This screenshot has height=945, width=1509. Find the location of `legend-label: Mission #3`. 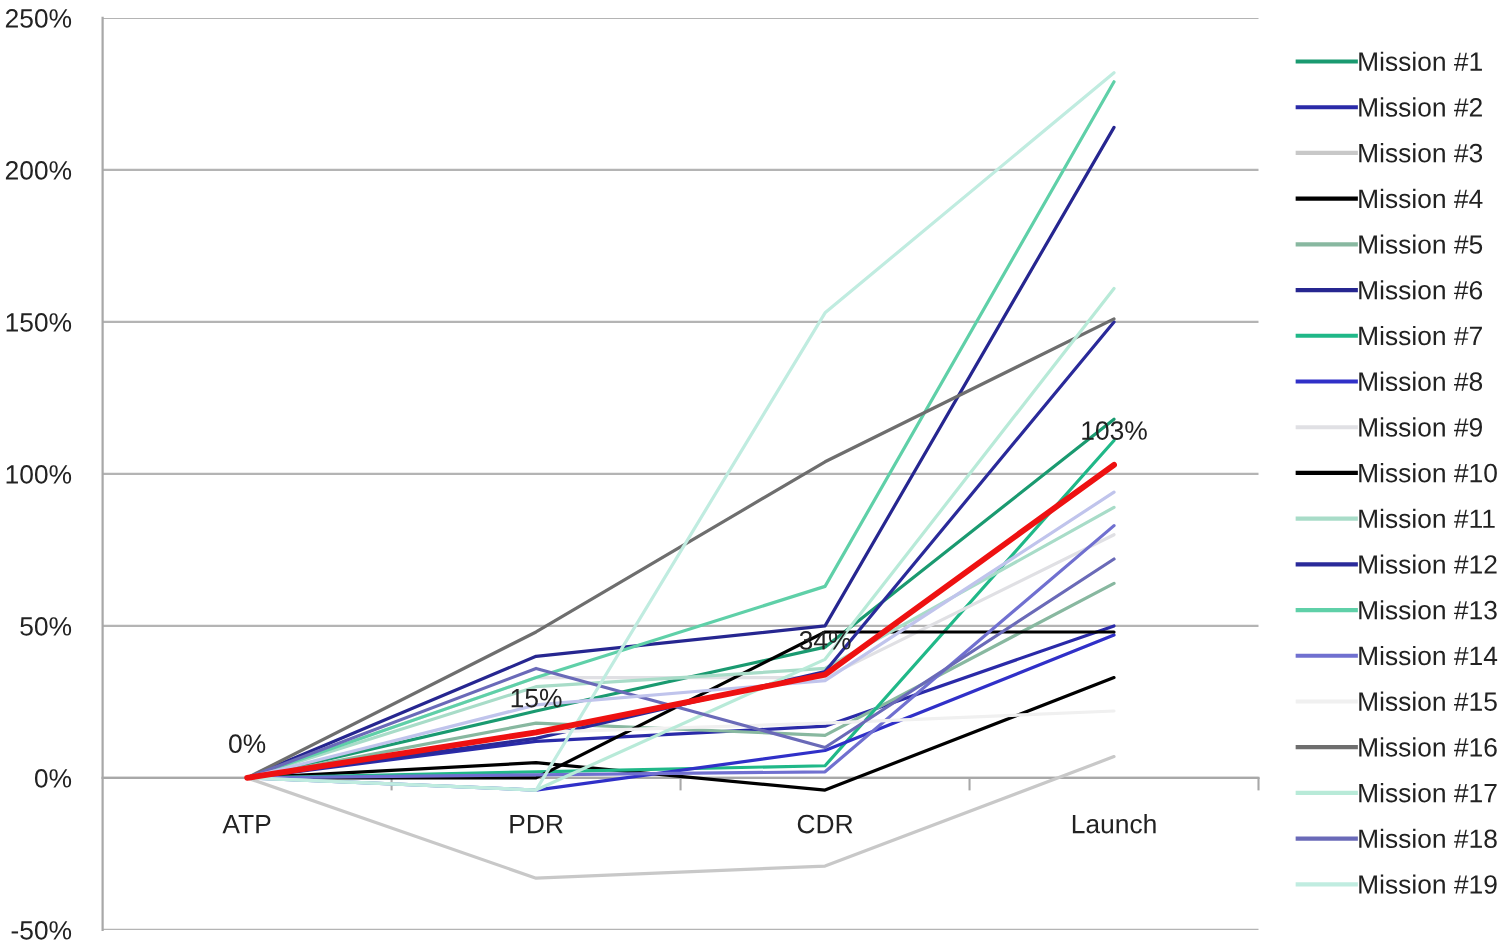

legend-label: Mission #3 is located at coordinates (1421, 153).